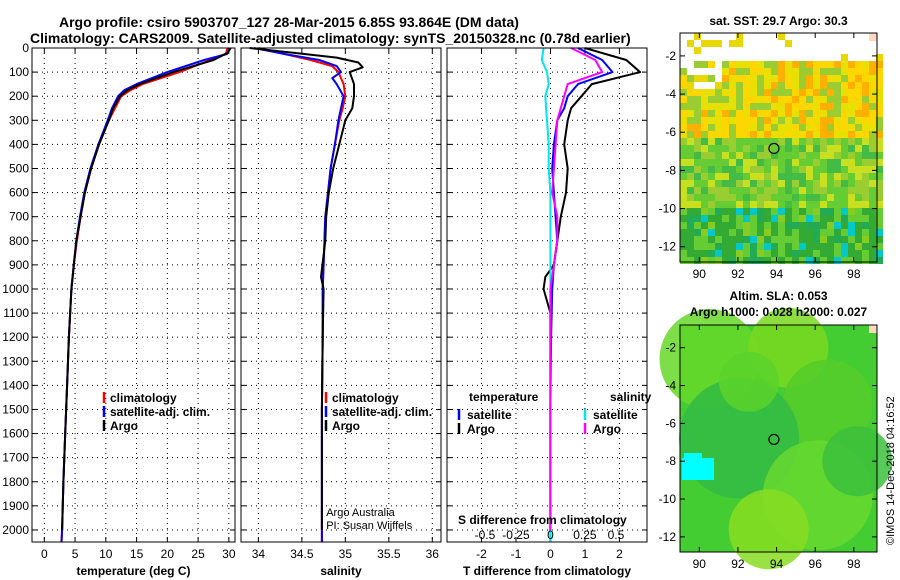 This screenshot has width=900, height=580. Describe the element at coordinates (778, 438) in the screenshot. I see `map-frame` at that location.